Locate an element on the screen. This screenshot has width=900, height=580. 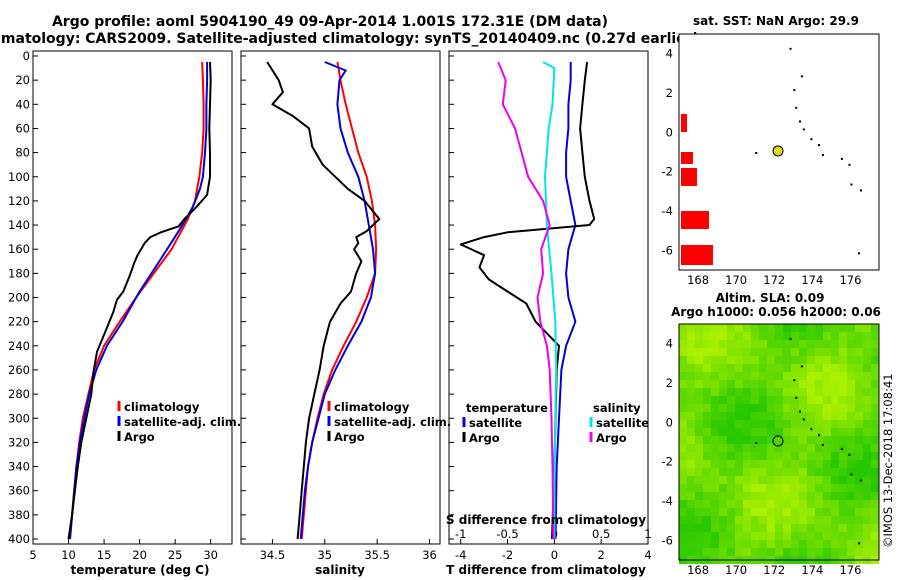
x-tick-top-label: -1 is located at coordinates (460, 534).